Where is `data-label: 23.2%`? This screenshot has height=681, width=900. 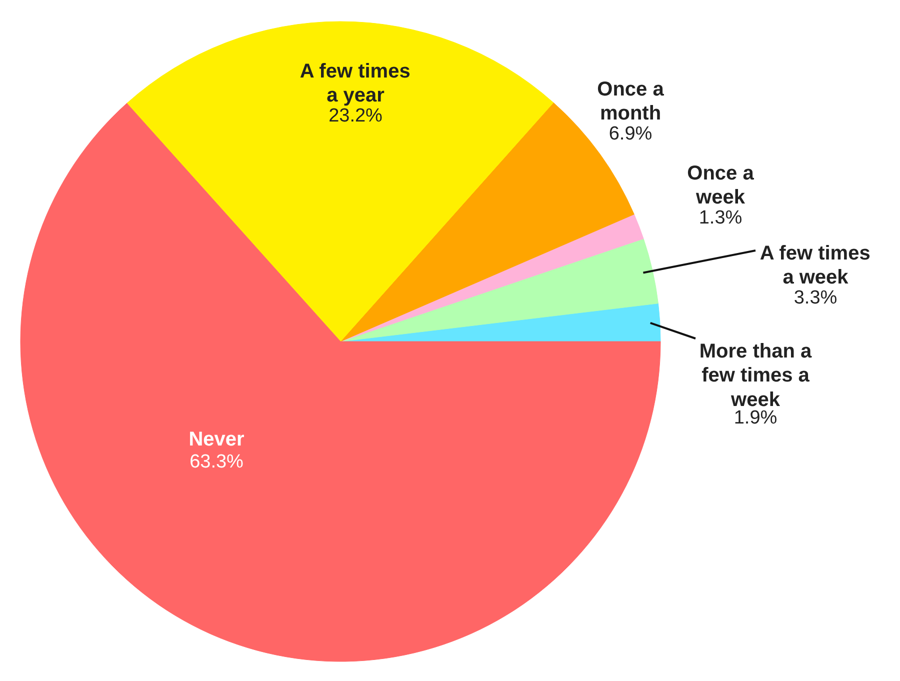
data-label: 23.2% is located at coordinates (355, 116).